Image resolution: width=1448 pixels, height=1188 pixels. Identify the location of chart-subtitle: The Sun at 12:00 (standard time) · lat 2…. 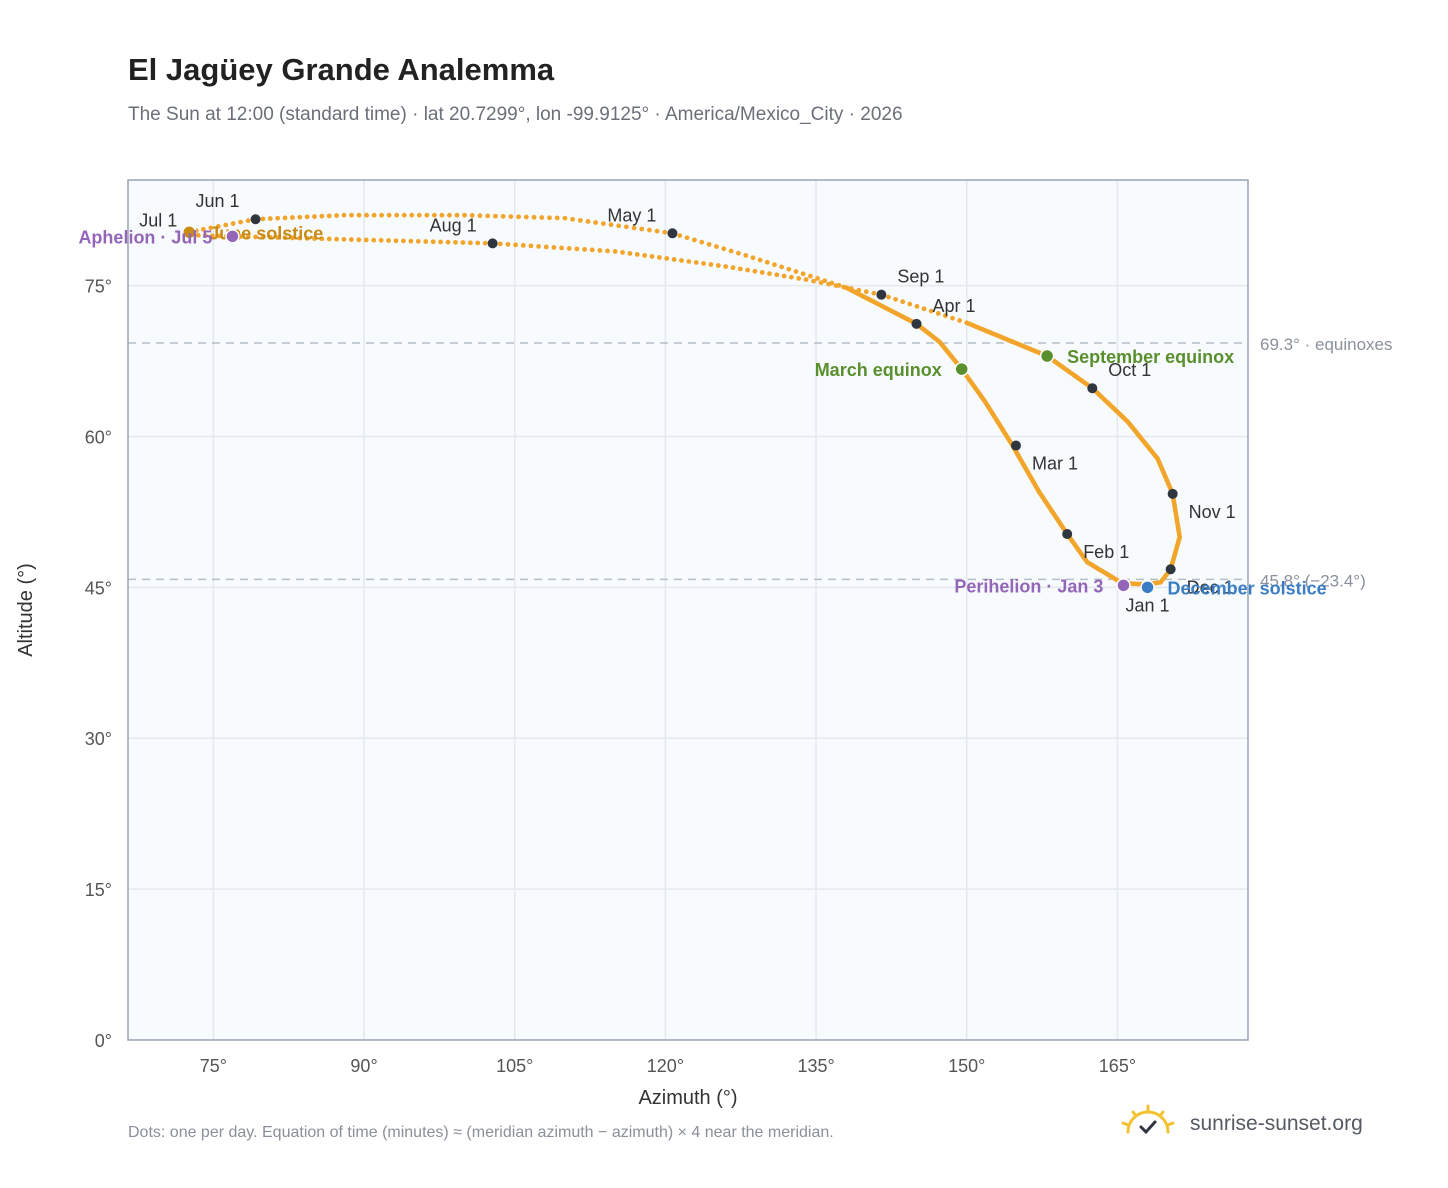
(515, 114).